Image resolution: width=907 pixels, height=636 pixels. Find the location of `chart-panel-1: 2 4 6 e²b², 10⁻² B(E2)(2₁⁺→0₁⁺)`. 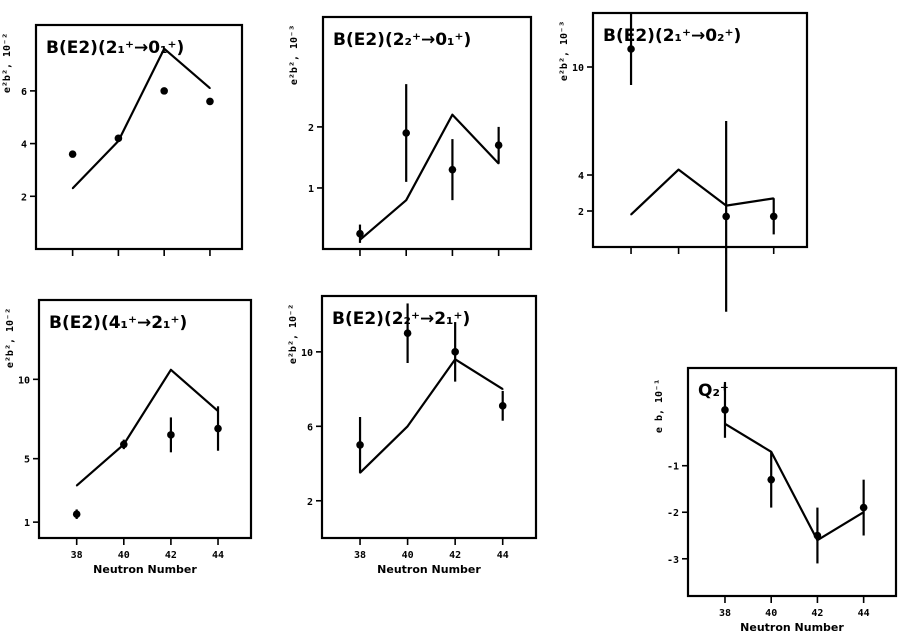

chart-panel-1: 2 4 6 e²b², 10⁻² B(E2)(2₁⁺→0₁⁺) is located at coordinates (123, 139).